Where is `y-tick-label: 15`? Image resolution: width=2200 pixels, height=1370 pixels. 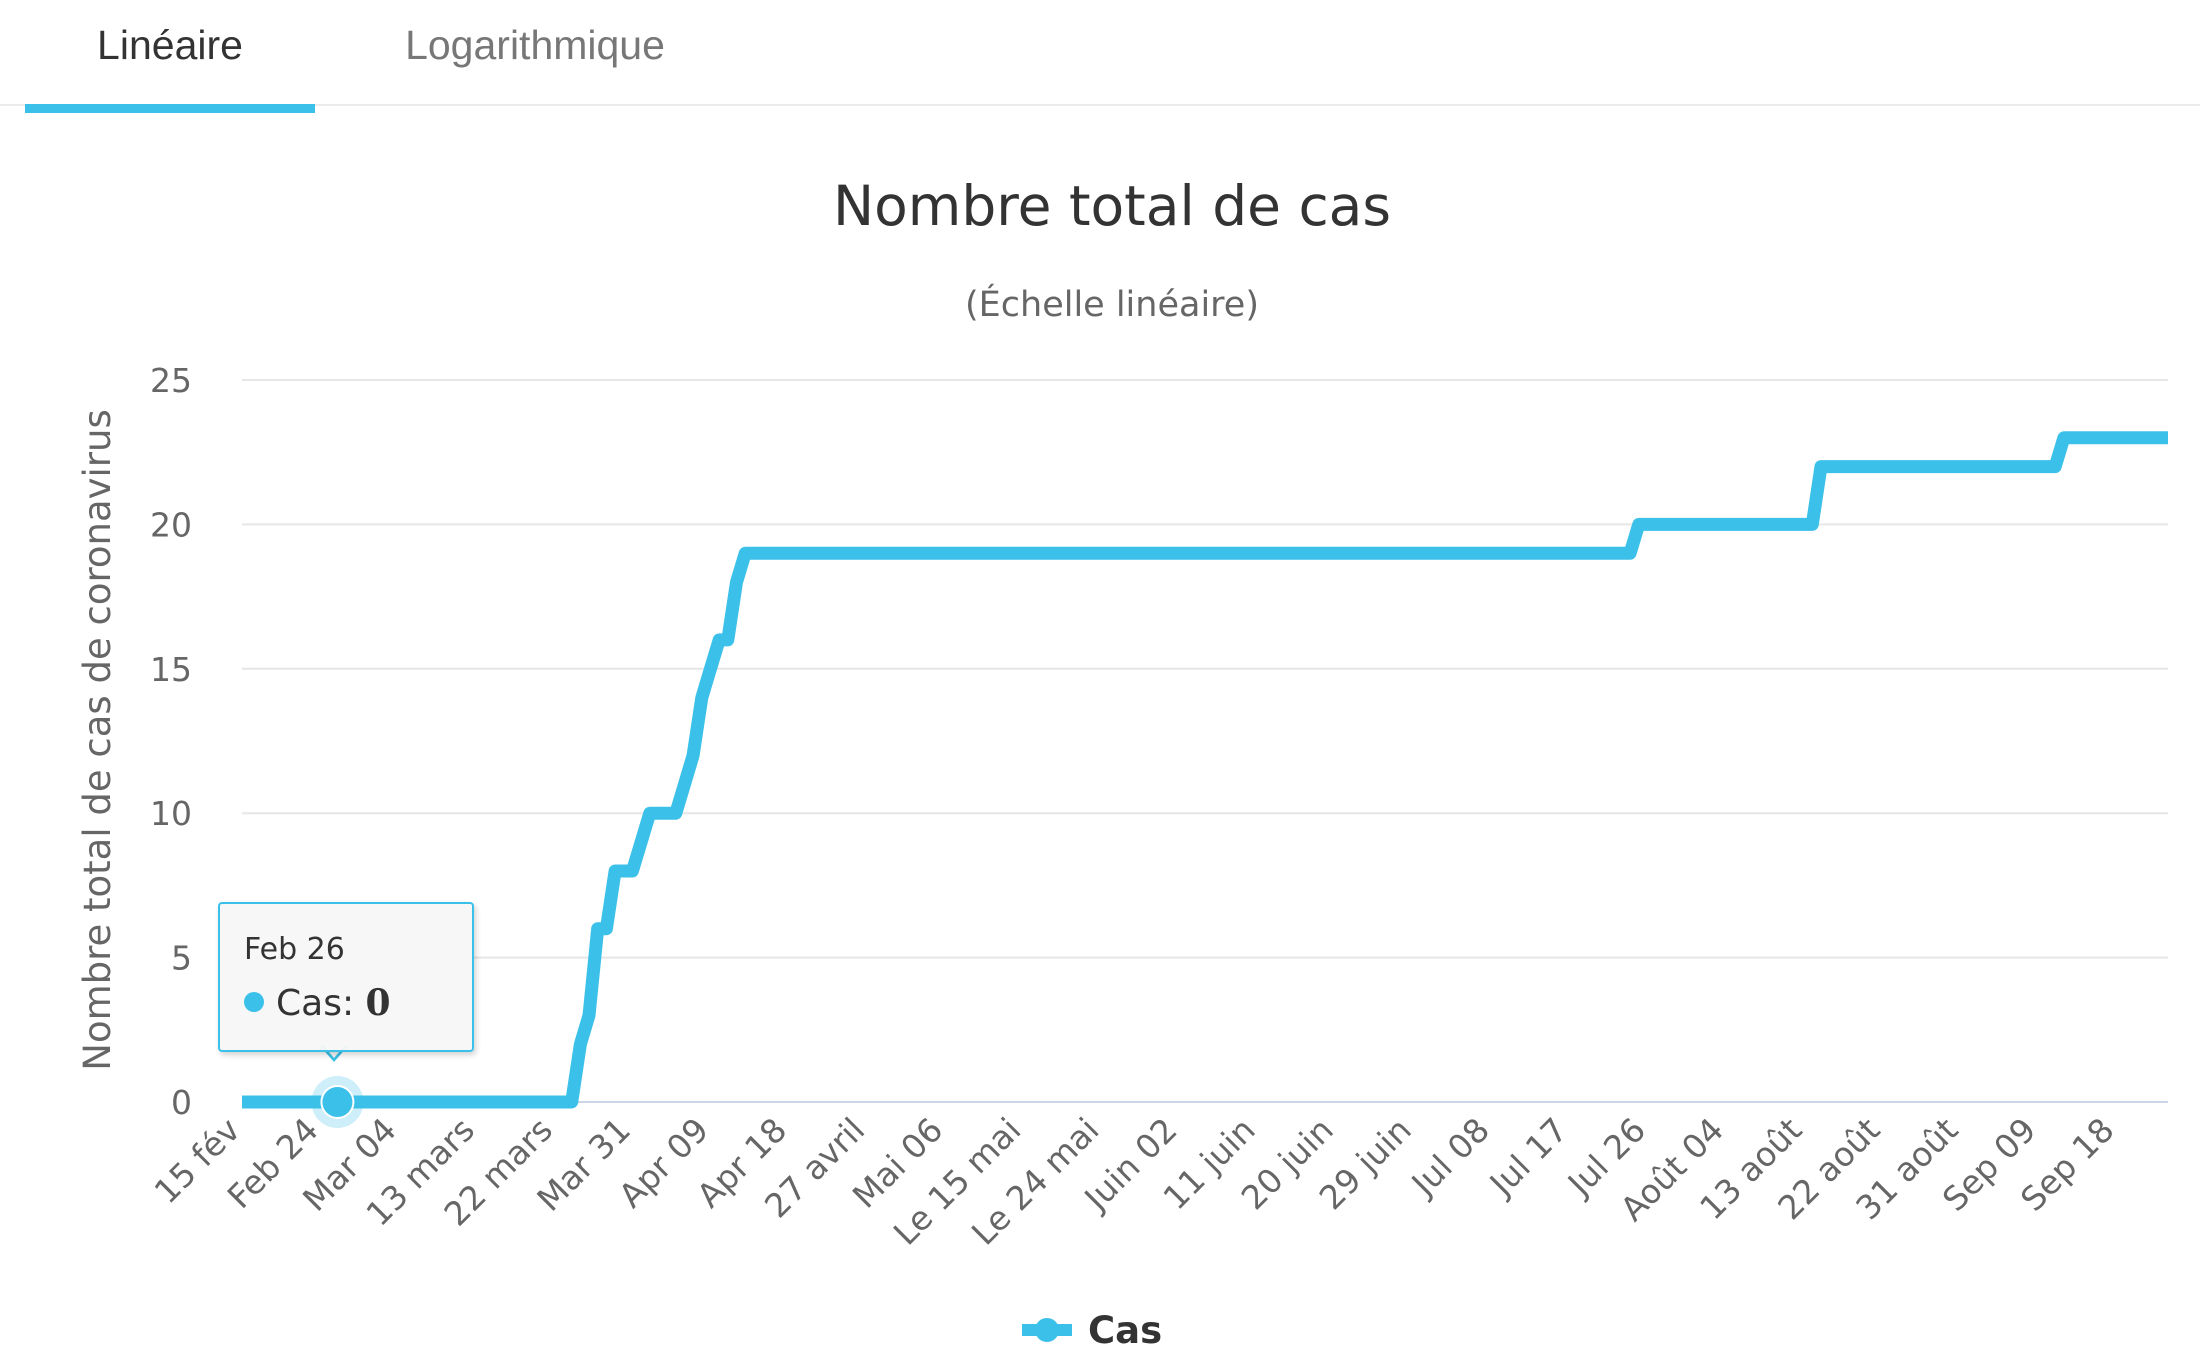
y-tick-label: 15 is located at coordinates (171, 669).